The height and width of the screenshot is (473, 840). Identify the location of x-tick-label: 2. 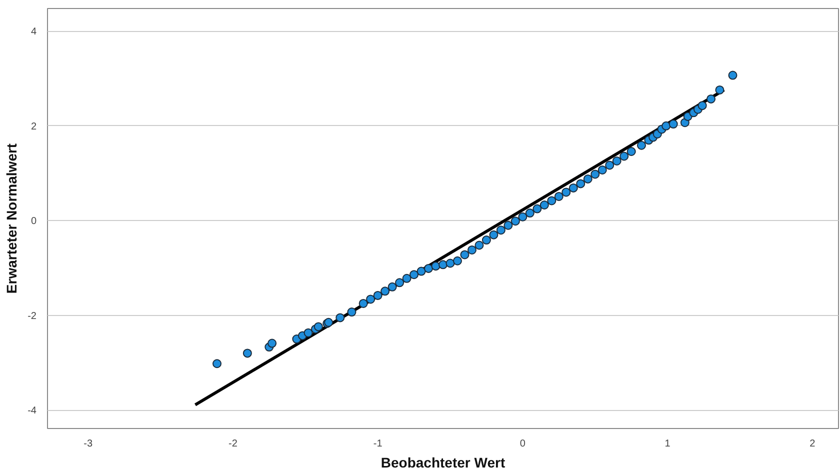
(813, 444).